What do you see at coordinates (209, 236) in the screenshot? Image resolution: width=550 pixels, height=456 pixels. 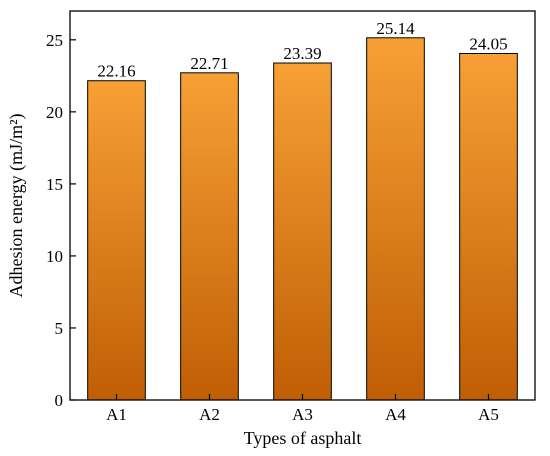 I see `bar-a2` at bounding box center [209, 236].